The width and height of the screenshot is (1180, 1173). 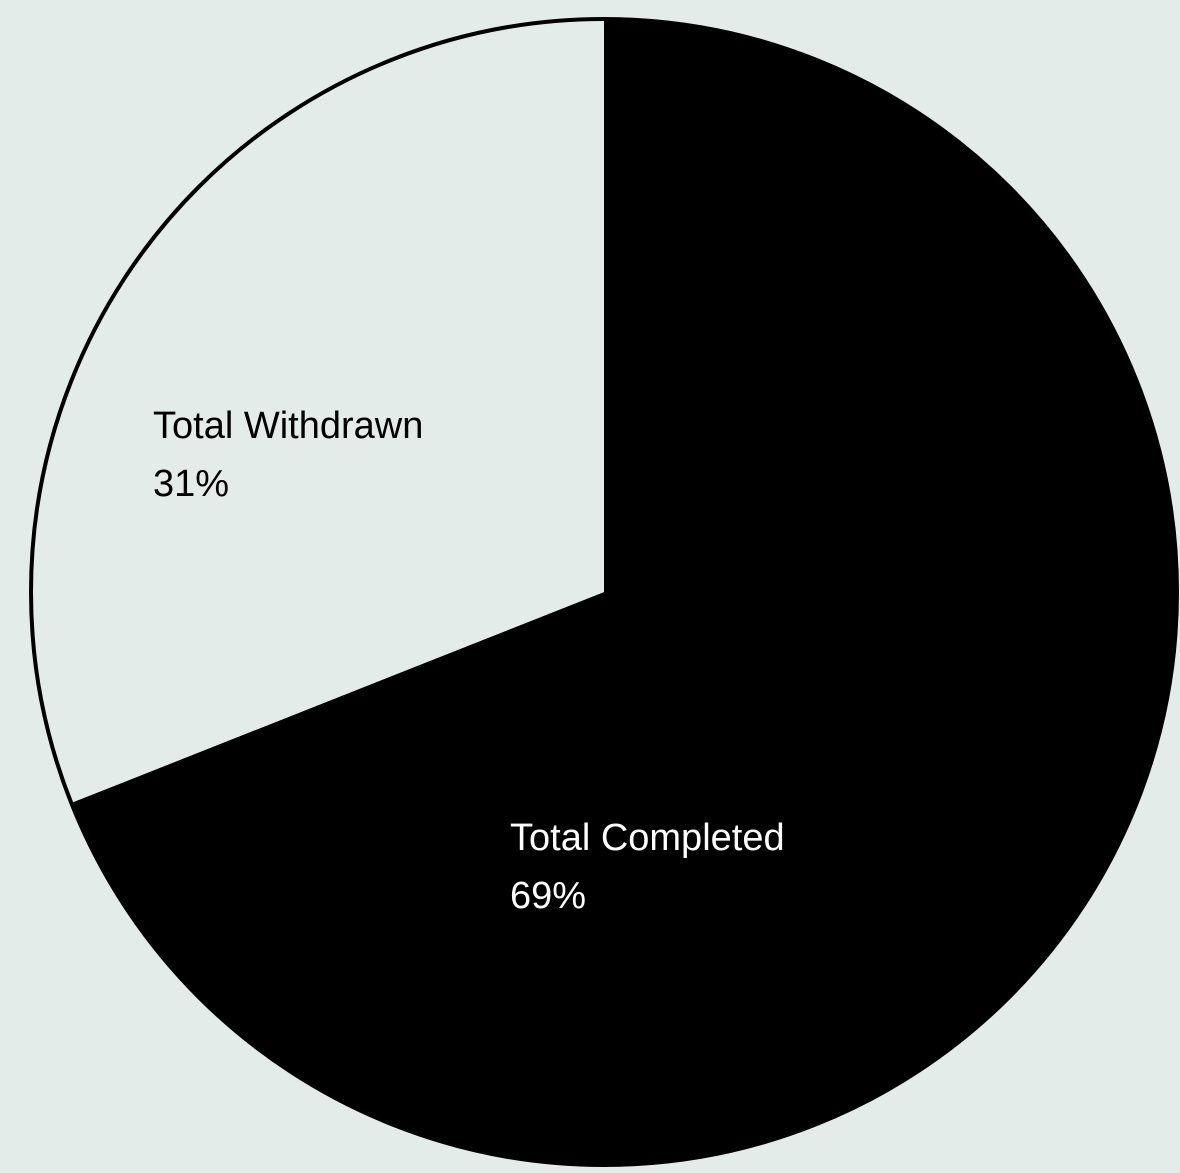 What do you see at coordinates (647, 838) in the screenshot?
I see `slice-label: Total Completed` at bounding box center [647, 838].